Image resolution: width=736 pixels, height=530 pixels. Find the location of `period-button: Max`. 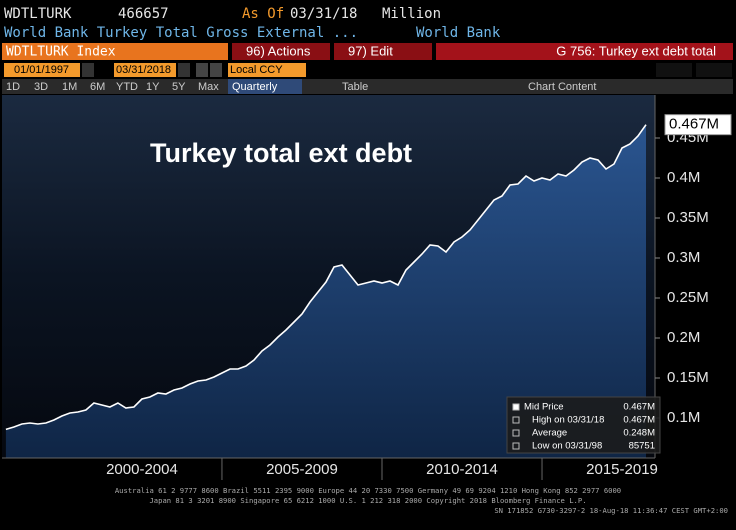

period-button: Max is located at coordinates (208, 87).